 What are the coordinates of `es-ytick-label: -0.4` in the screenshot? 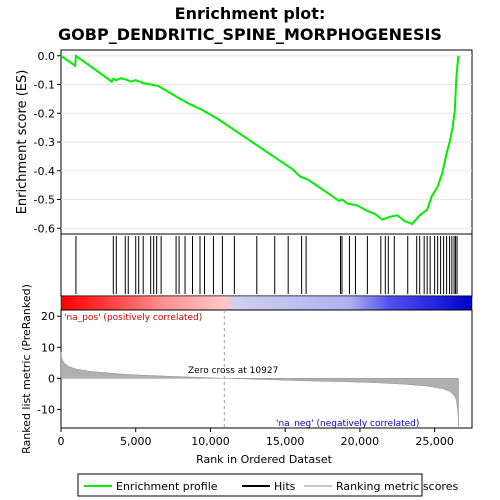 It's located at (44, 171).